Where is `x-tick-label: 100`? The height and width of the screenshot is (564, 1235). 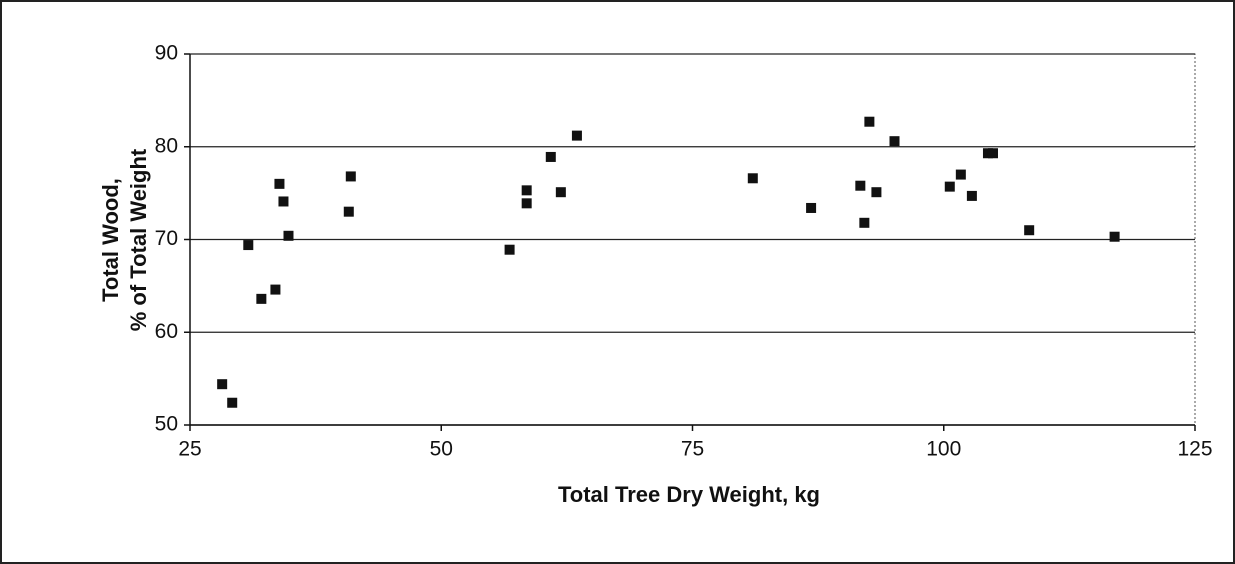
x-tick-label: 100 is located at coordinates (943, 449).